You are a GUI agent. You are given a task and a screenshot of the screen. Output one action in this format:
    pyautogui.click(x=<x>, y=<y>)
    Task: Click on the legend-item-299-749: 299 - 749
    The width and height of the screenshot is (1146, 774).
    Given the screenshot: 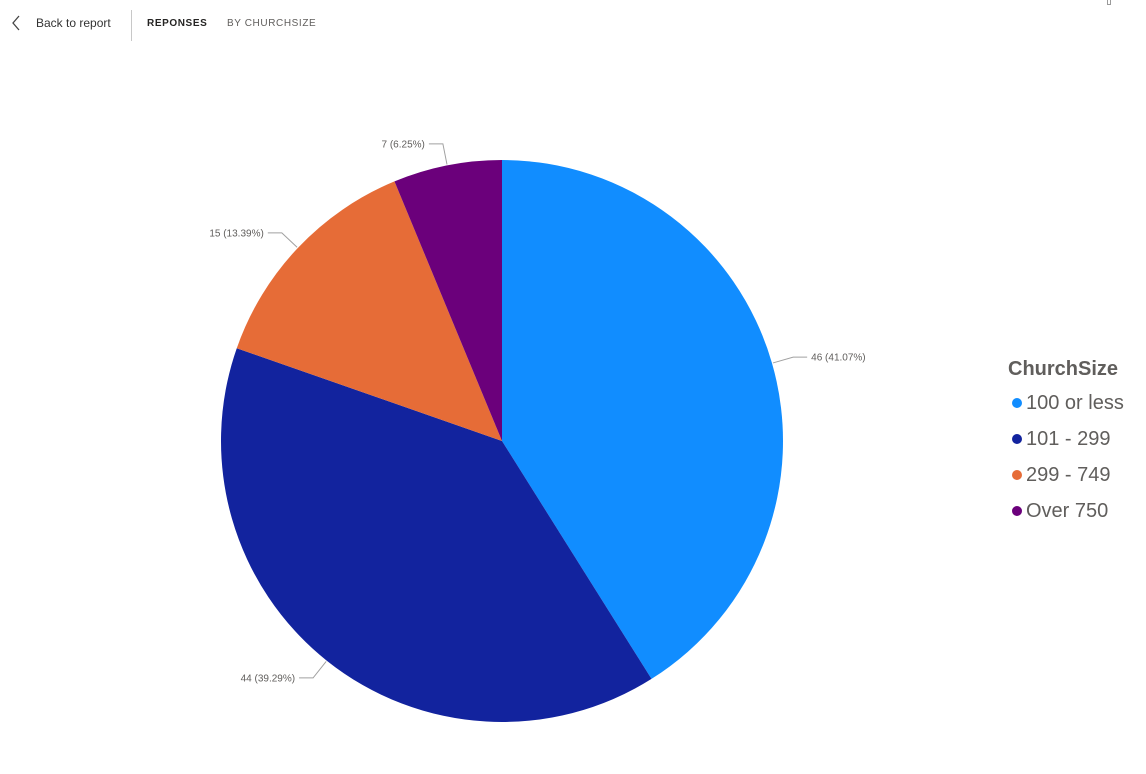 What is the action you would take?
    pyautogui.click(x=1066, y=475)
    